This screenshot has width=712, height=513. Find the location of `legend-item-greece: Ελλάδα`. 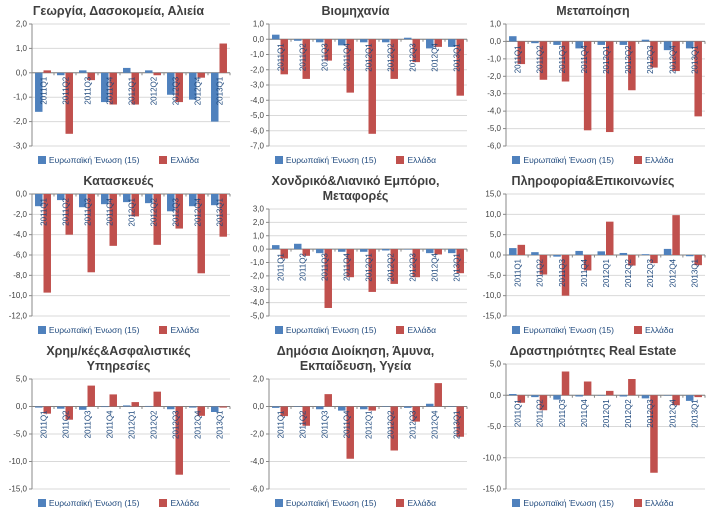

legend-item-greece: Ελλάδα is located at coordinates (653, 503).